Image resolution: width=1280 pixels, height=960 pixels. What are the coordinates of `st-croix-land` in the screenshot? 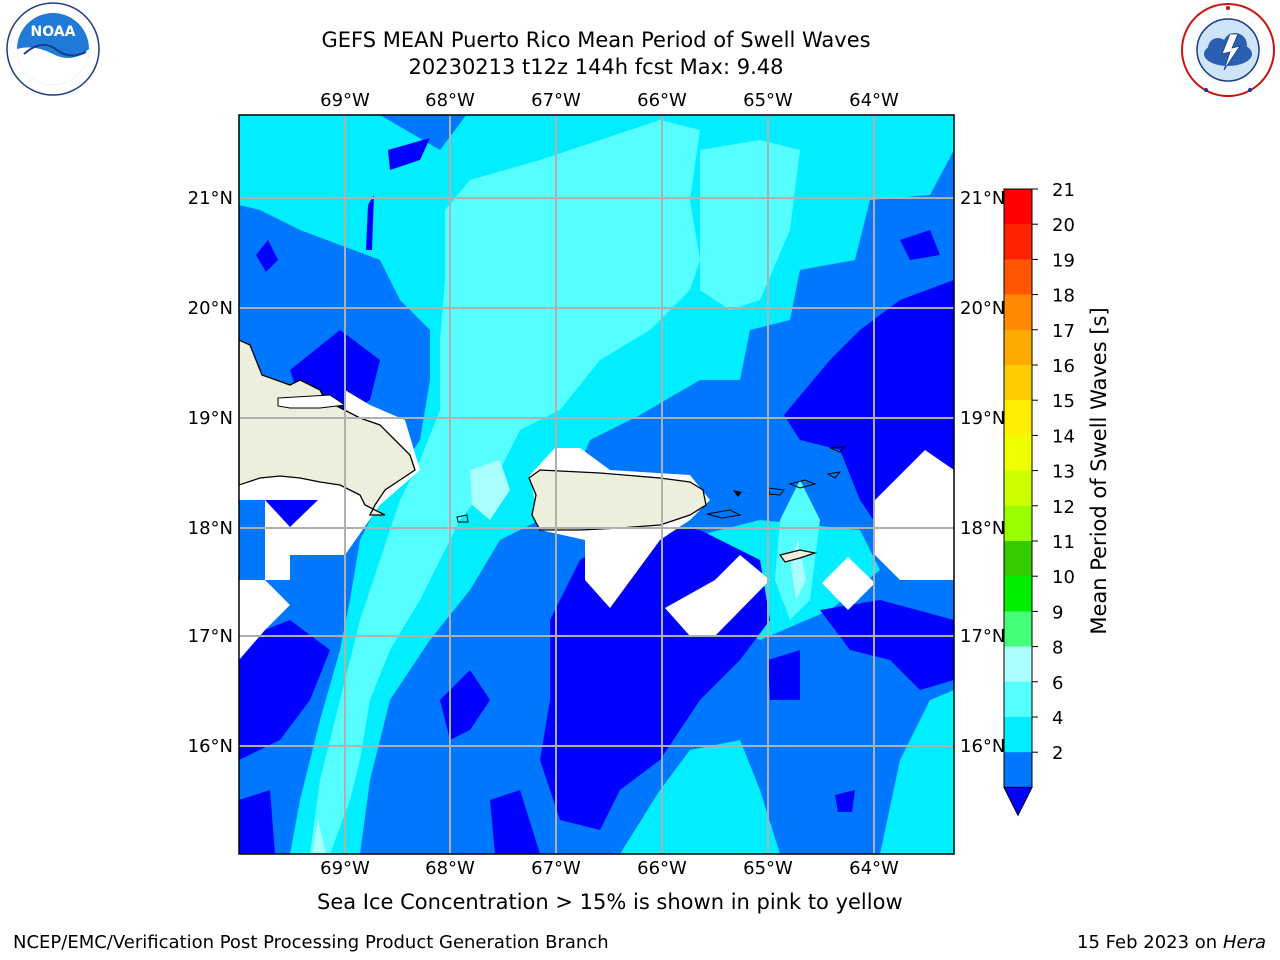 It's located at (798, 556).